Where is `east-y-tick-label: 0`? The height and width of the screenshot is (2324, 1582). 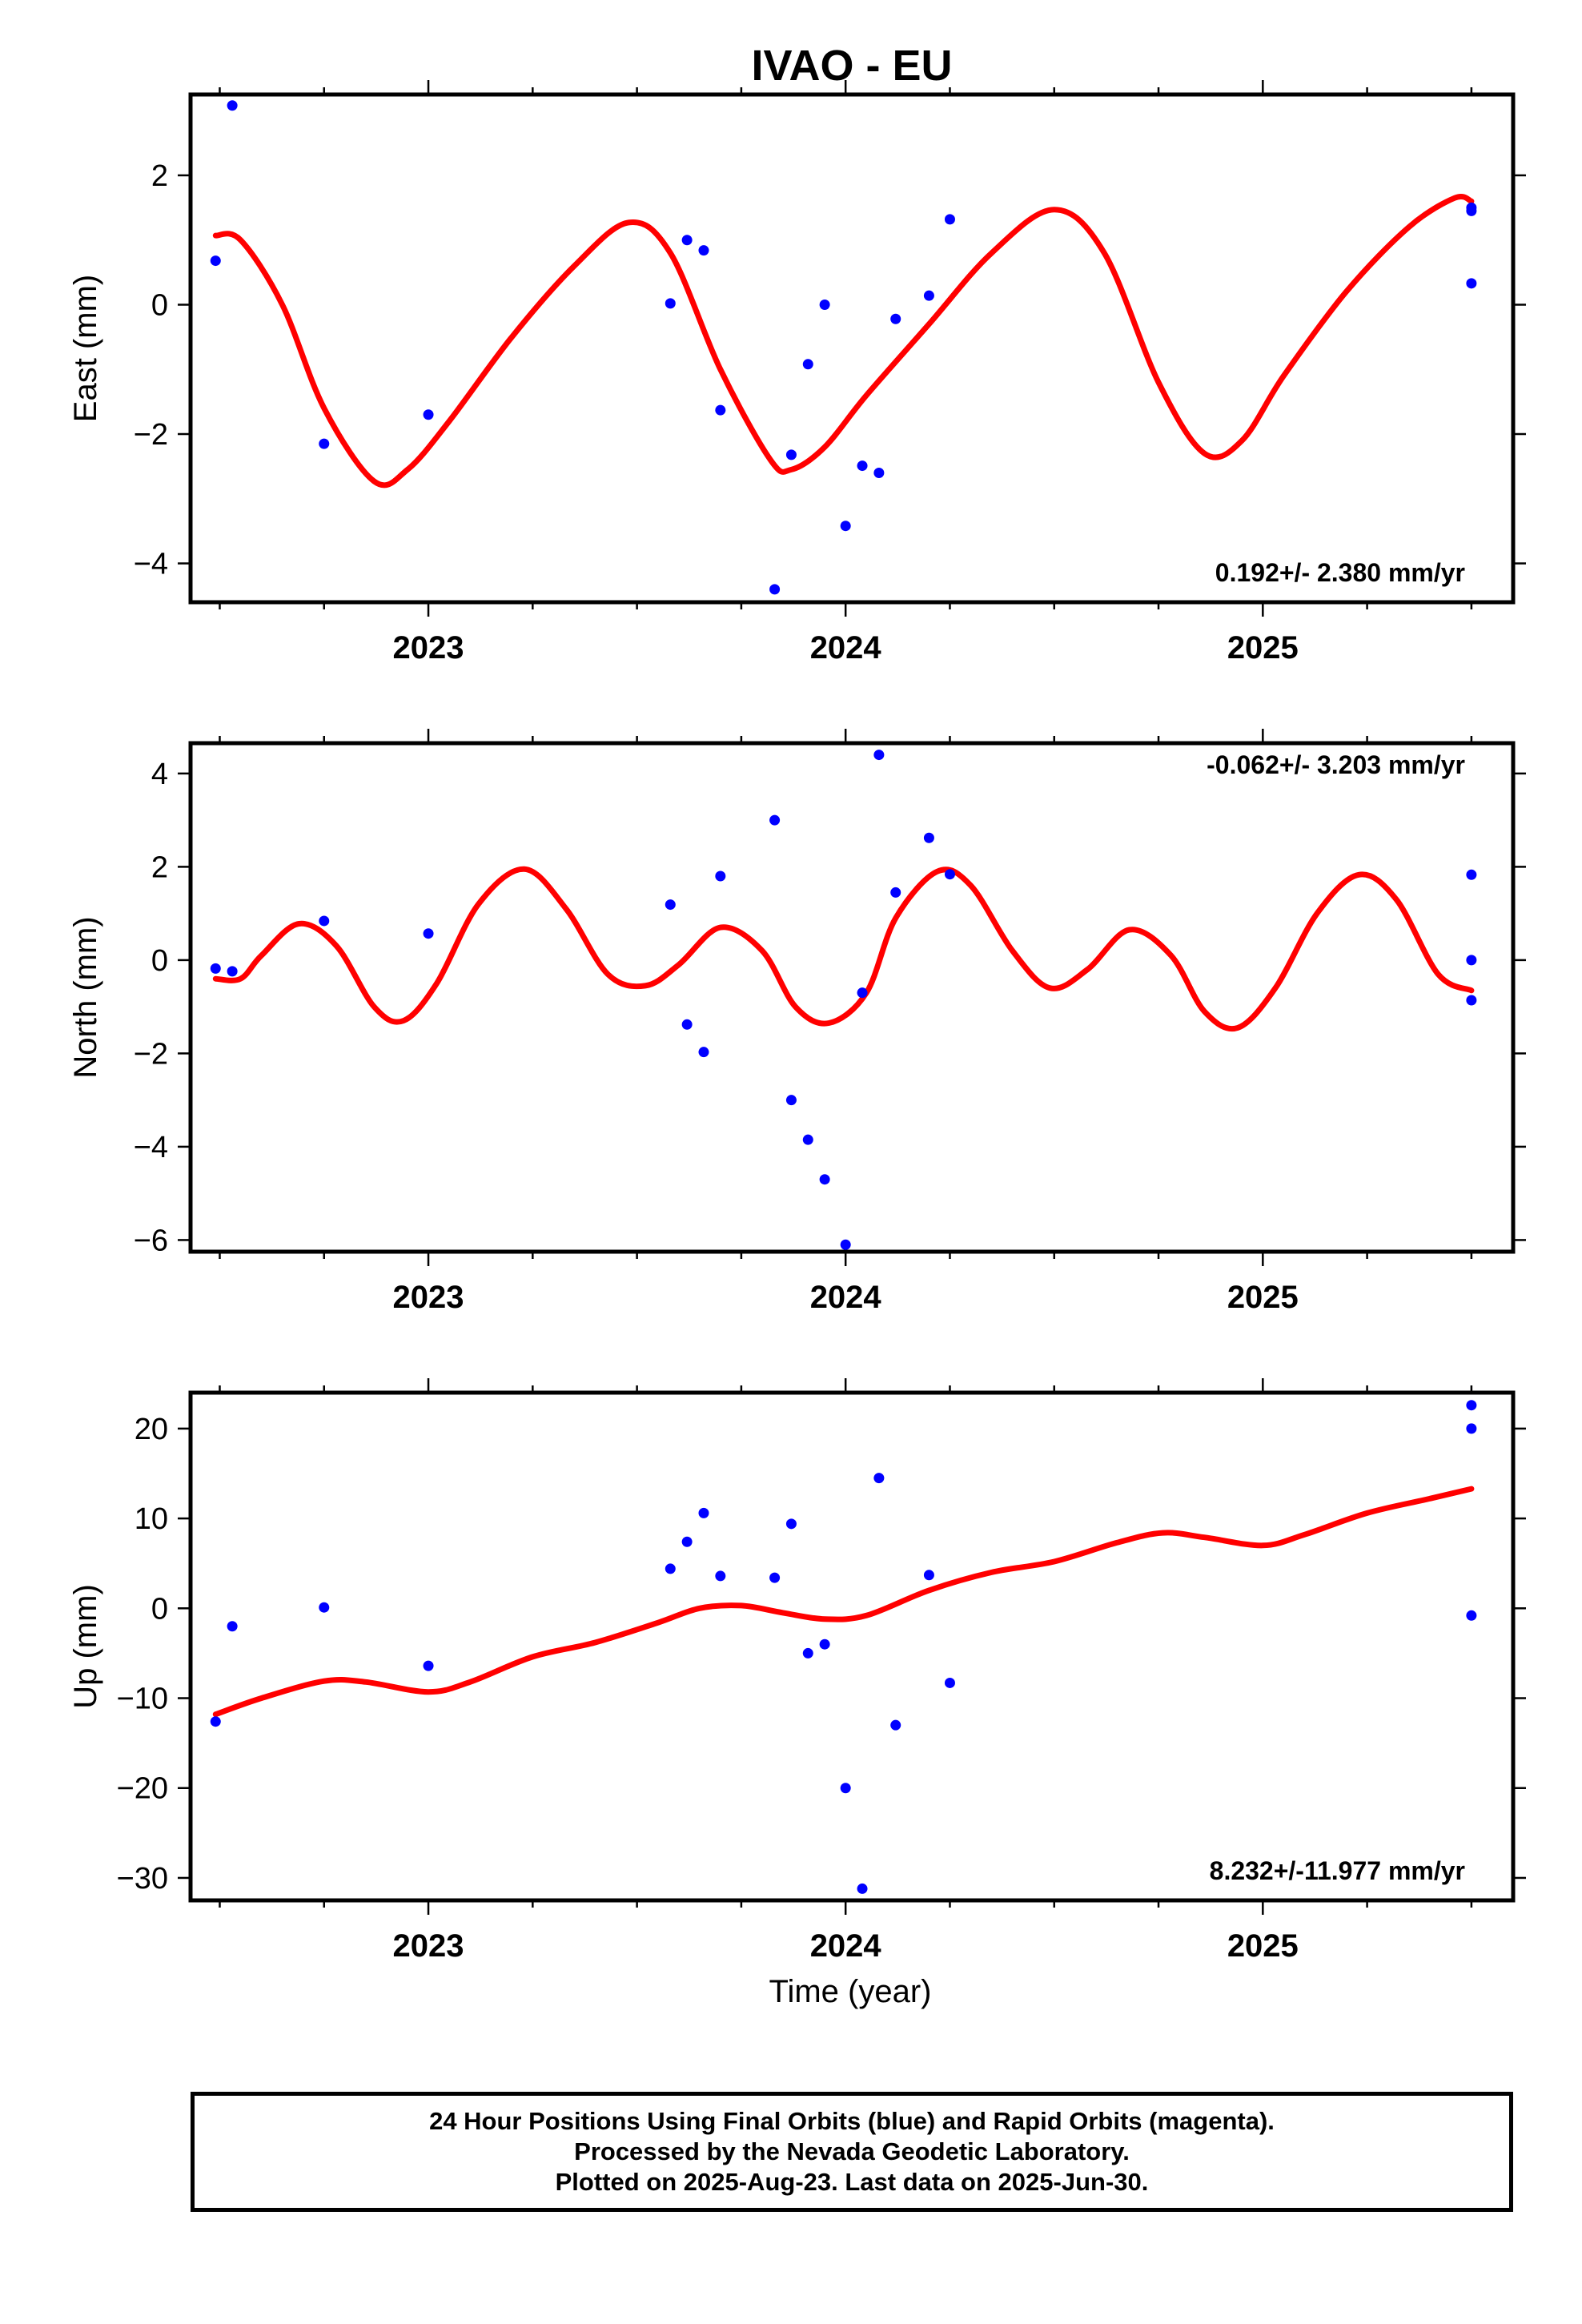 east-y-tick-label: 0 is located at coordinates (159, 305).